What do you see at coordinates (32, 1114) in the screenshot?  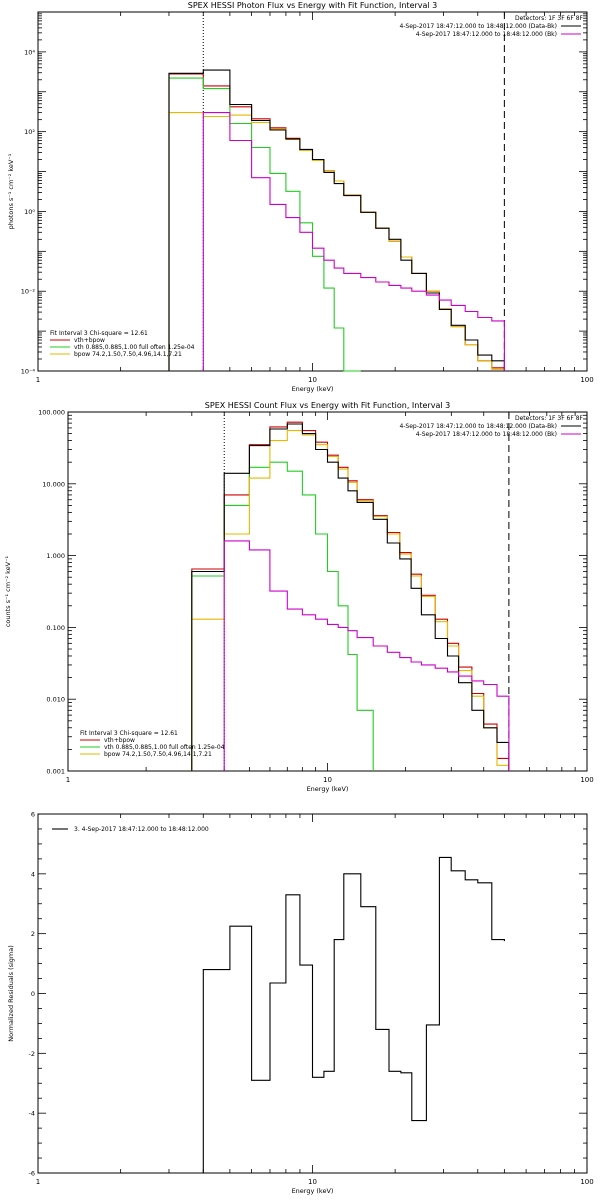 I see `y-tick-label: -4` at bounding box center [32, 1114].